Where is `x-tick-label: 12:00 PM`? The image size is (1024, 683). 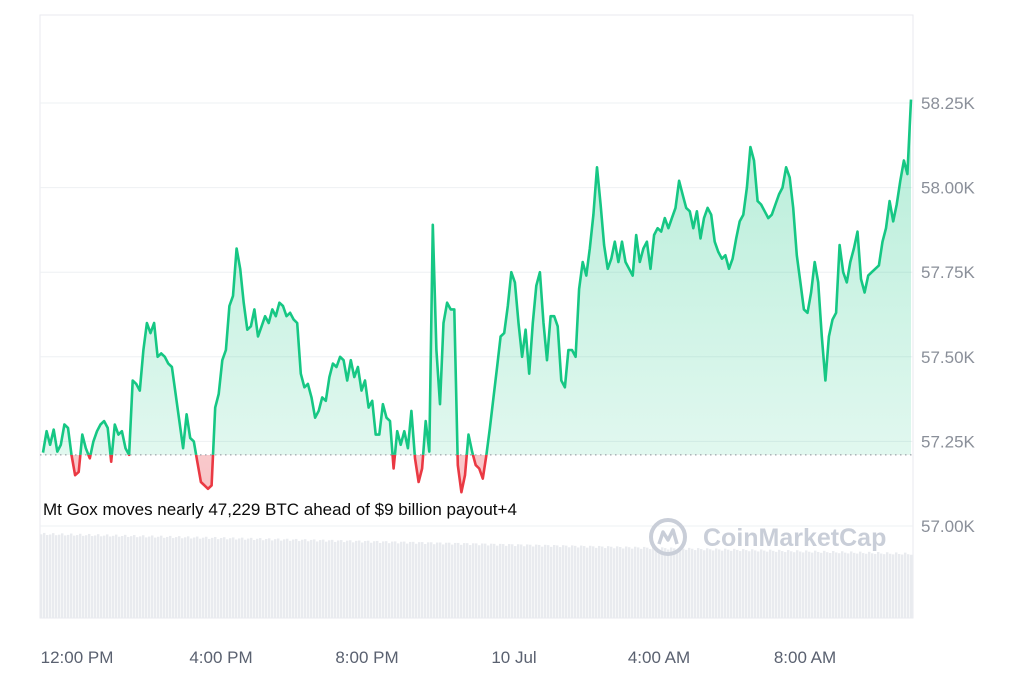
x-tick-label: 12:00 PM is located at coordinates (77, 657).